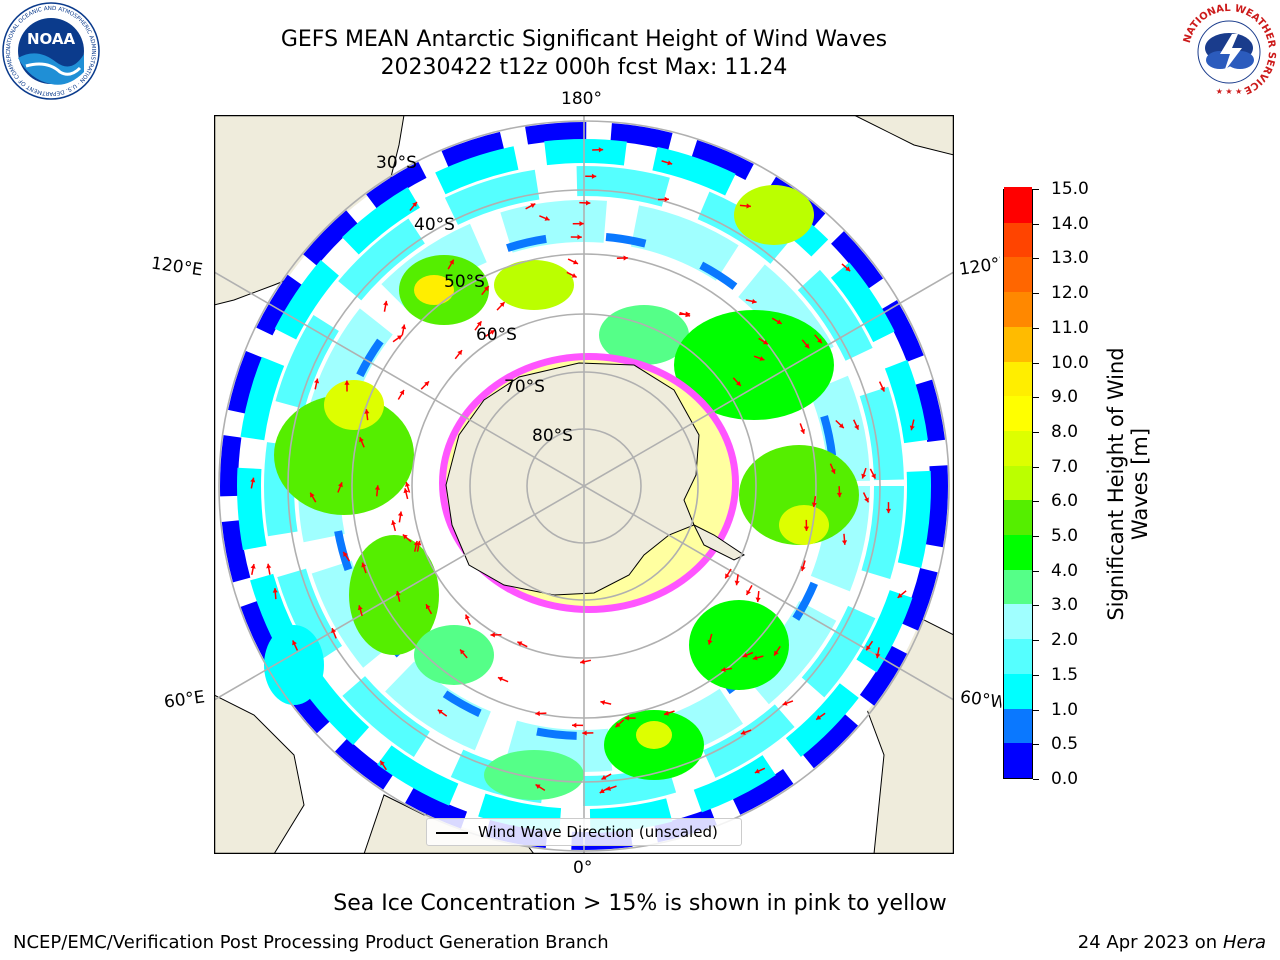  What do you see at coordinates (584, 67) in the screenshot?
I see `chart-subtitle: 20230422 t12z 000h fcst Max: 11.24` at bounding box center [584, 67].